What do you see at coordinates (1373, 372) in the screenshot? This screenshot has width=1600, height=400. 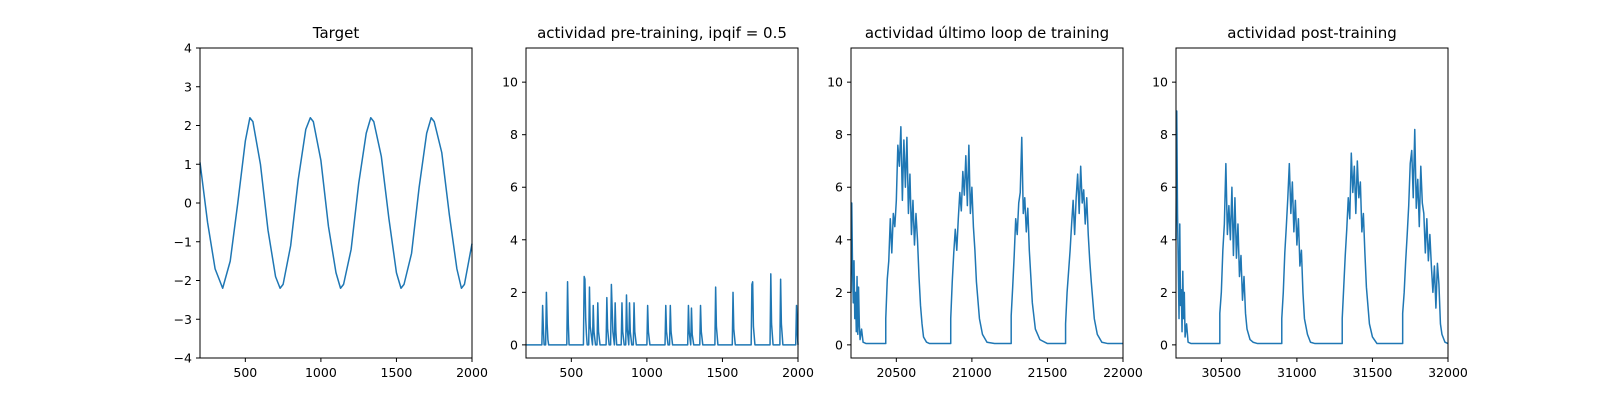 I see `x-tick-label: 31500` at bounding box center [1373, 372].